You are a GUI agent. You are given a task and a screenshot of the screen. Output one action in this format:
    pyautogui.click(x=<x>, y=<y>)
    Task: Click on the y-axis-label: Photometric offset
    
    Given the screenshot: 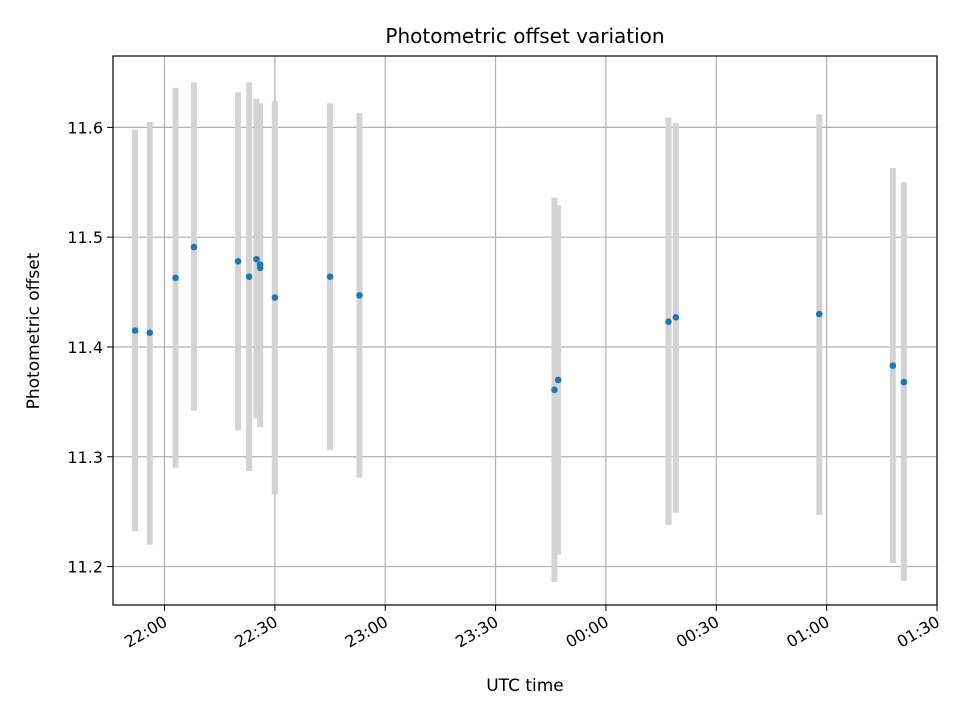 What is the action you would take?
    pyautogui.click(x=34, y=330)
    